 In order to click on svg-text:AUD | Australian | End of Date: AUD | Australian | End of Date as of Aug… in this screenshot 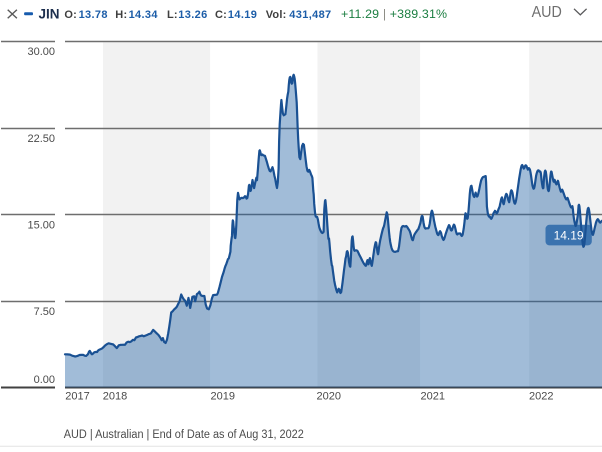, I will do `click(184, 435)`.